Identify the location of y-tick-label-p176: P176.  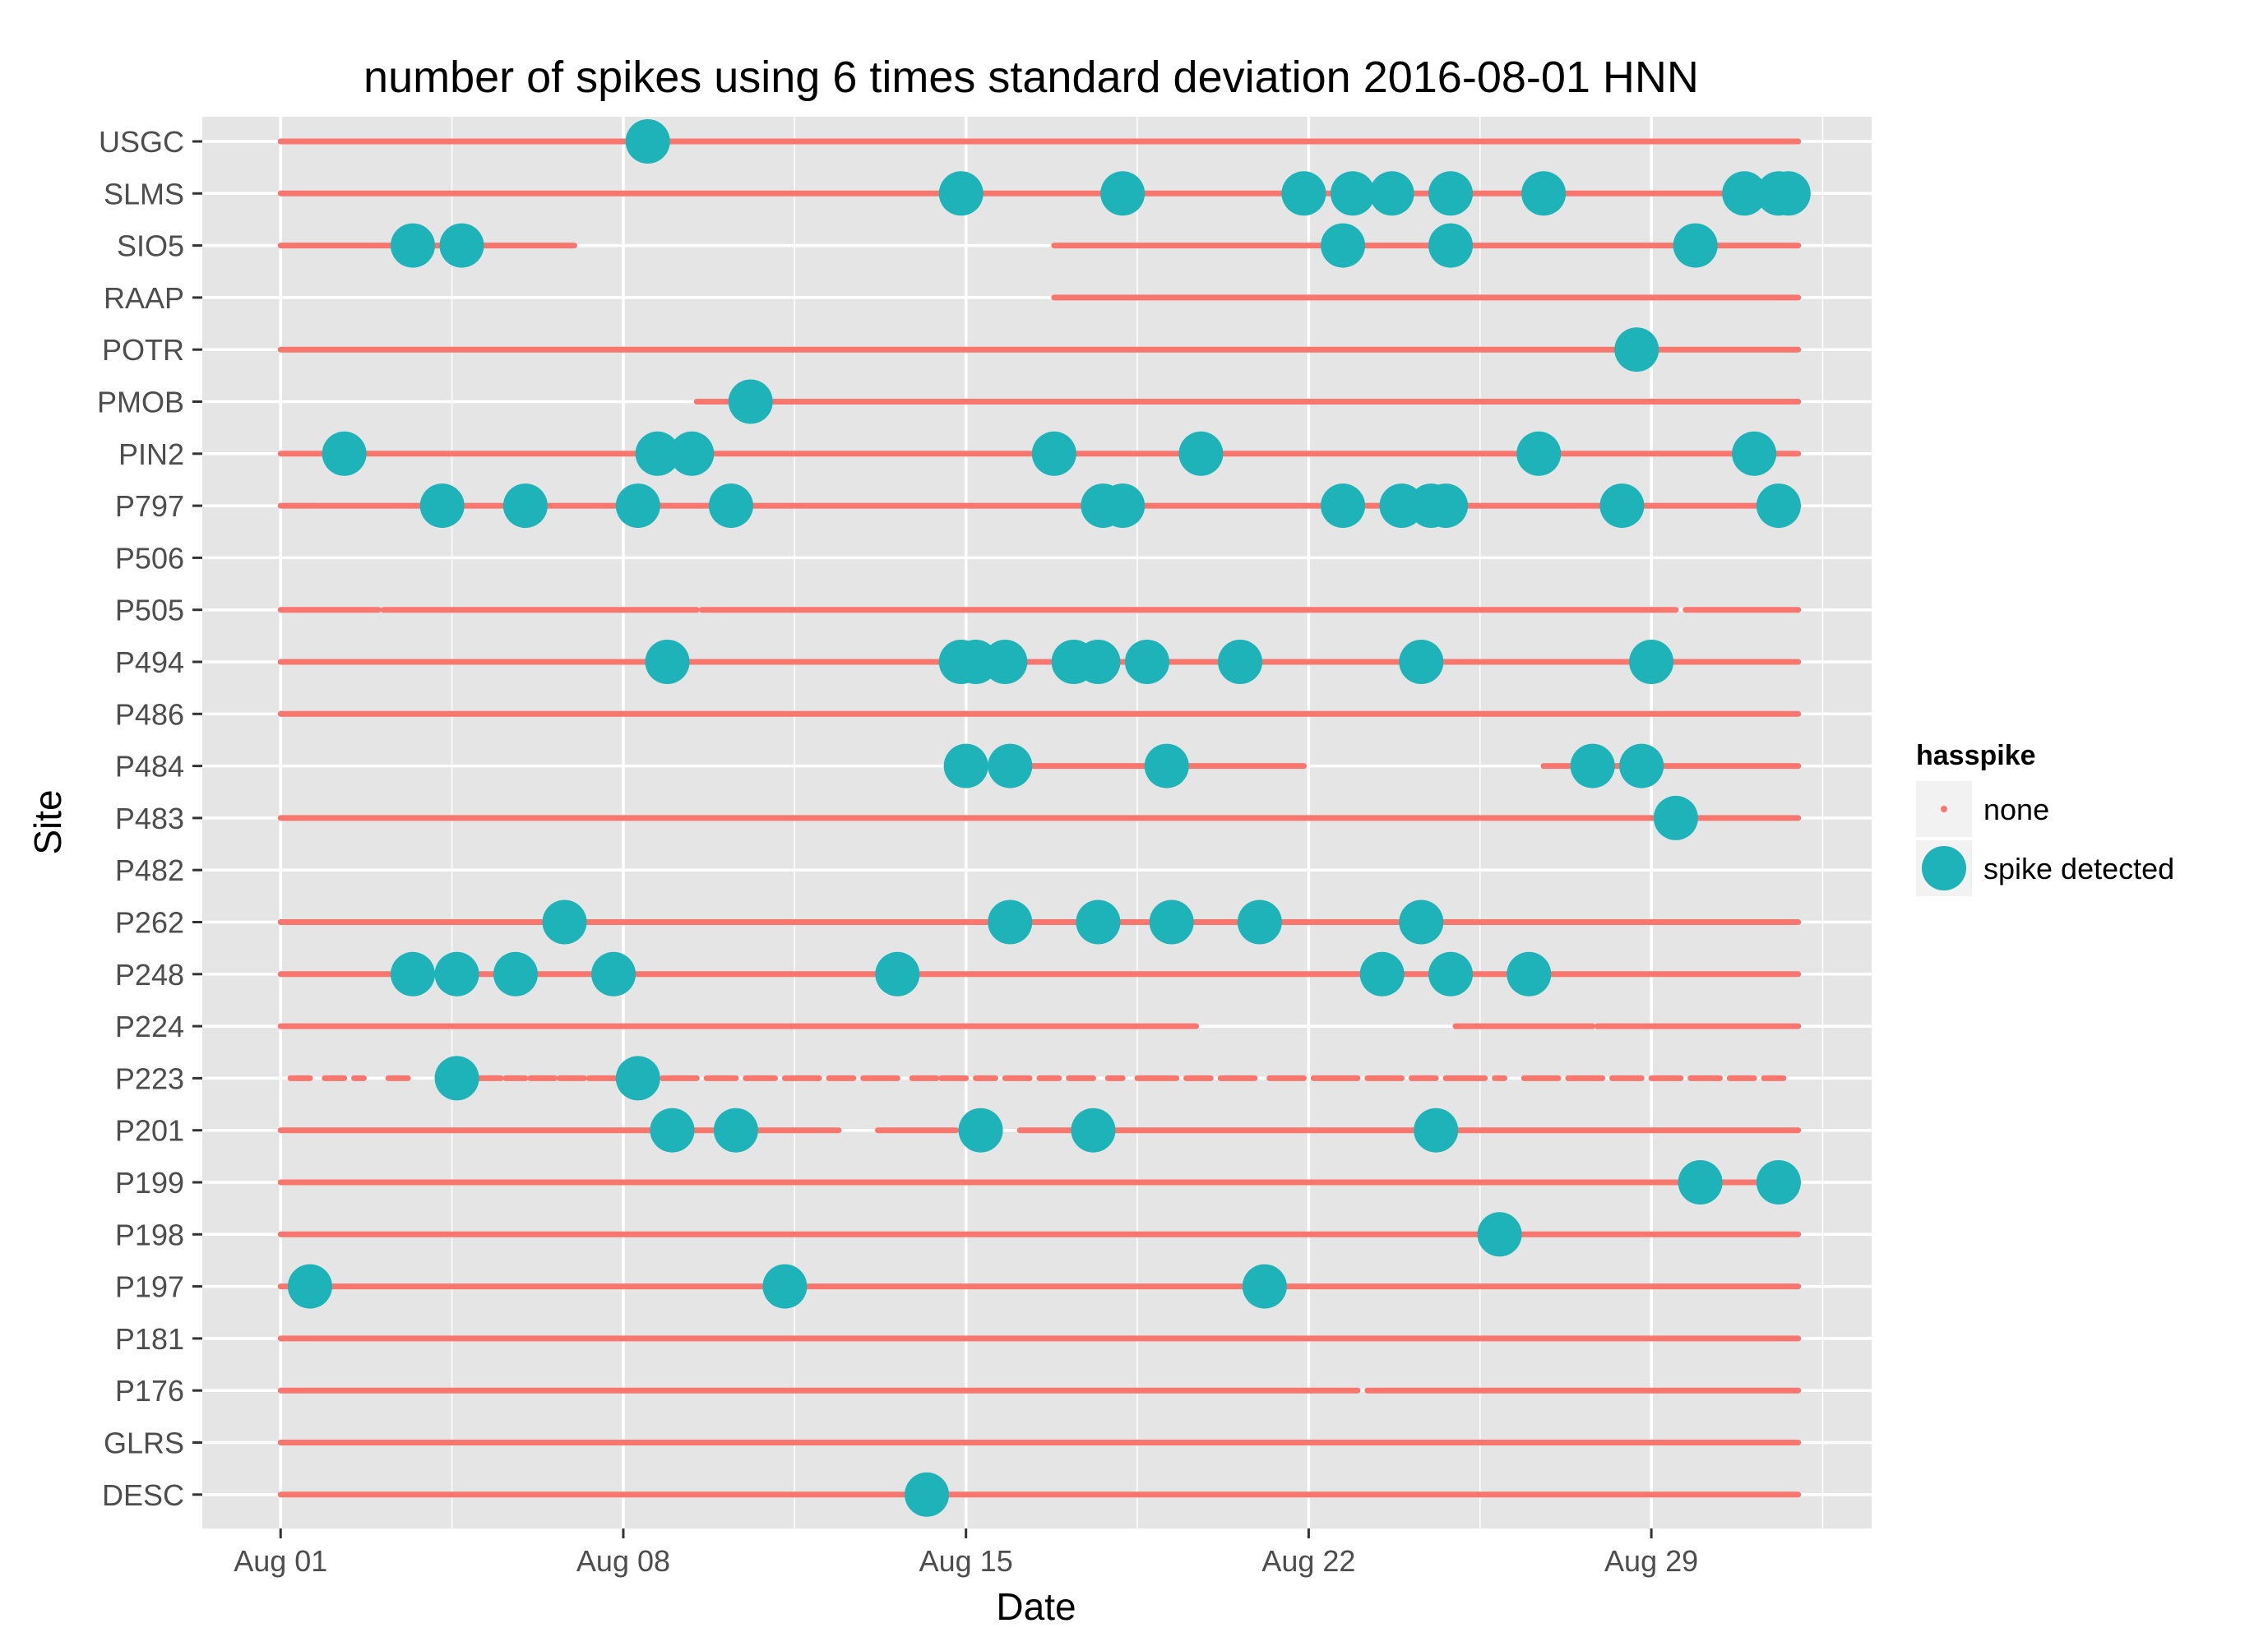
(149, 1391).